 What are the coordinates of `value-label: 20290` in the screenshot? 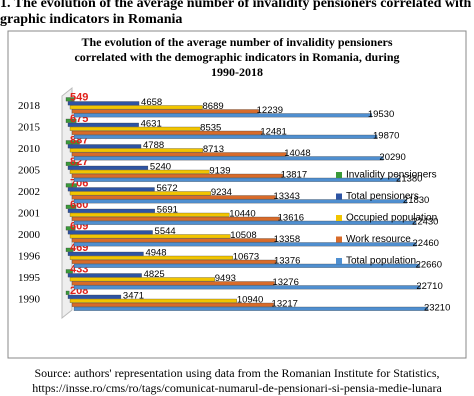 It's located at (392, 157).